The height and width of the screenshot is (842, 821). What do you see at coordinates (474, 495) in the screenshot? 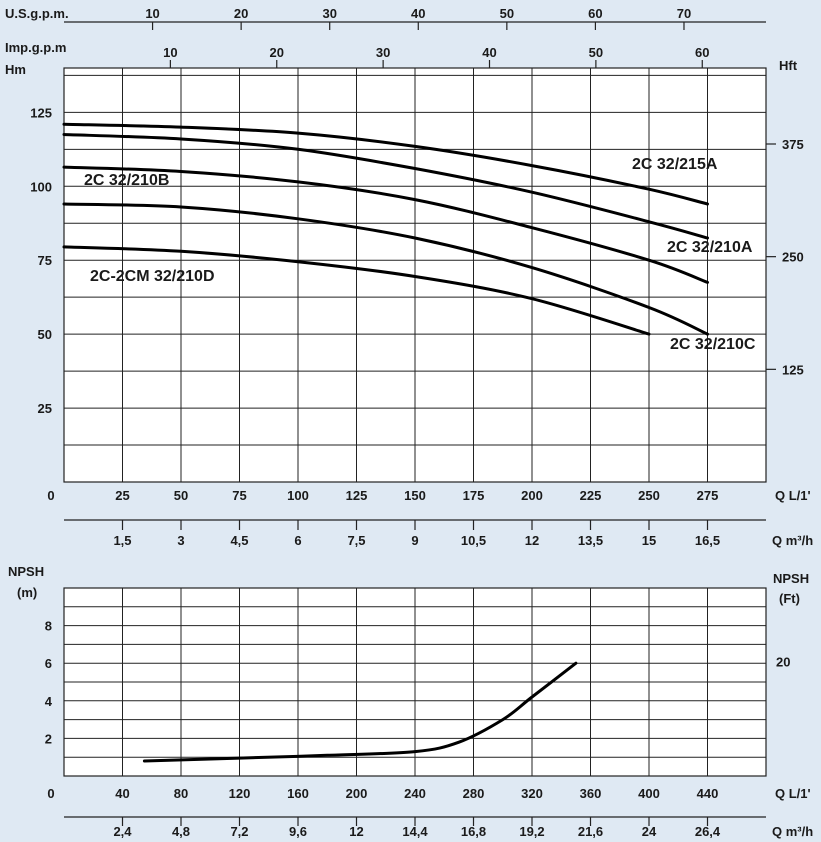
I see `head-x-tick-label: 175` at bounding box center [474, 495].